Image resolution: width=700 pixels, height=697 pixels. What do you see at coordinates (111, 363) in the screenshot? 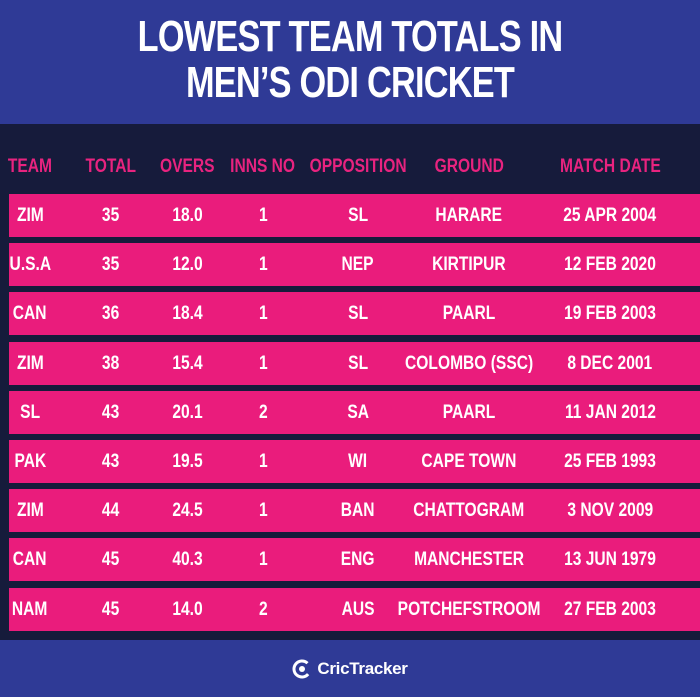
I see `cell-total: 38` at bounding box center [111, 363].